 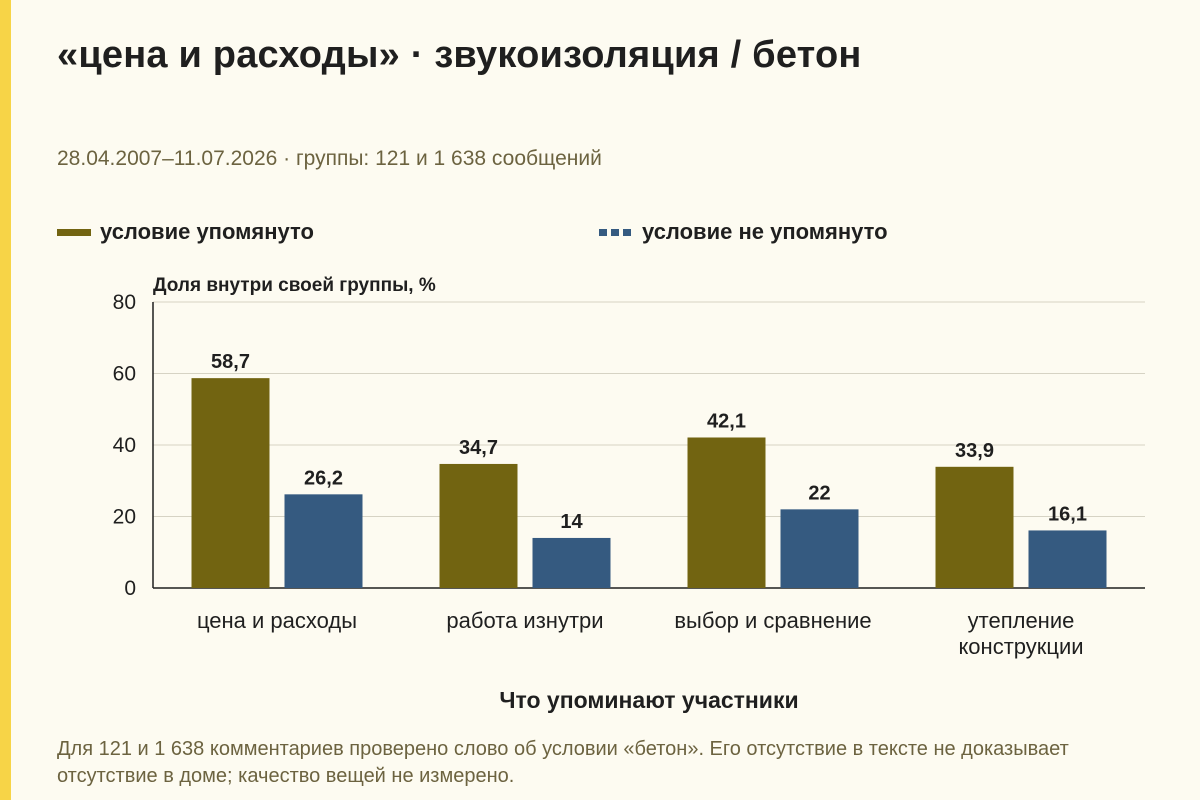 What do you see at coordinates (1021, 620) in the screenshot?
I see `x-tick-label-line: утепление` at bounding box center [1021, 620].